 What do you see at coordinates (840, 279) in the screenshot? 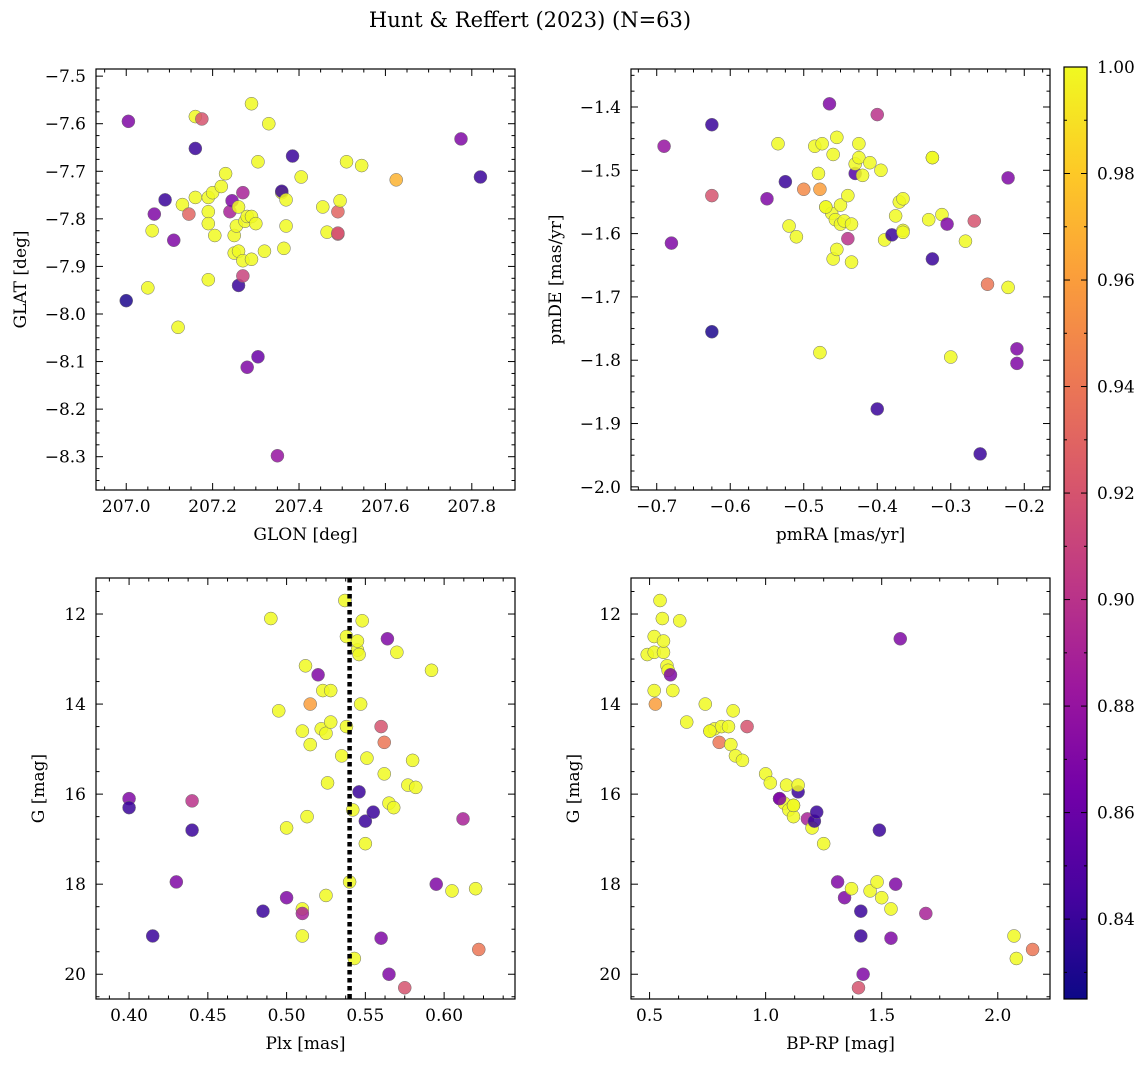
I see `points-pm` at bounding box center [840, 279].